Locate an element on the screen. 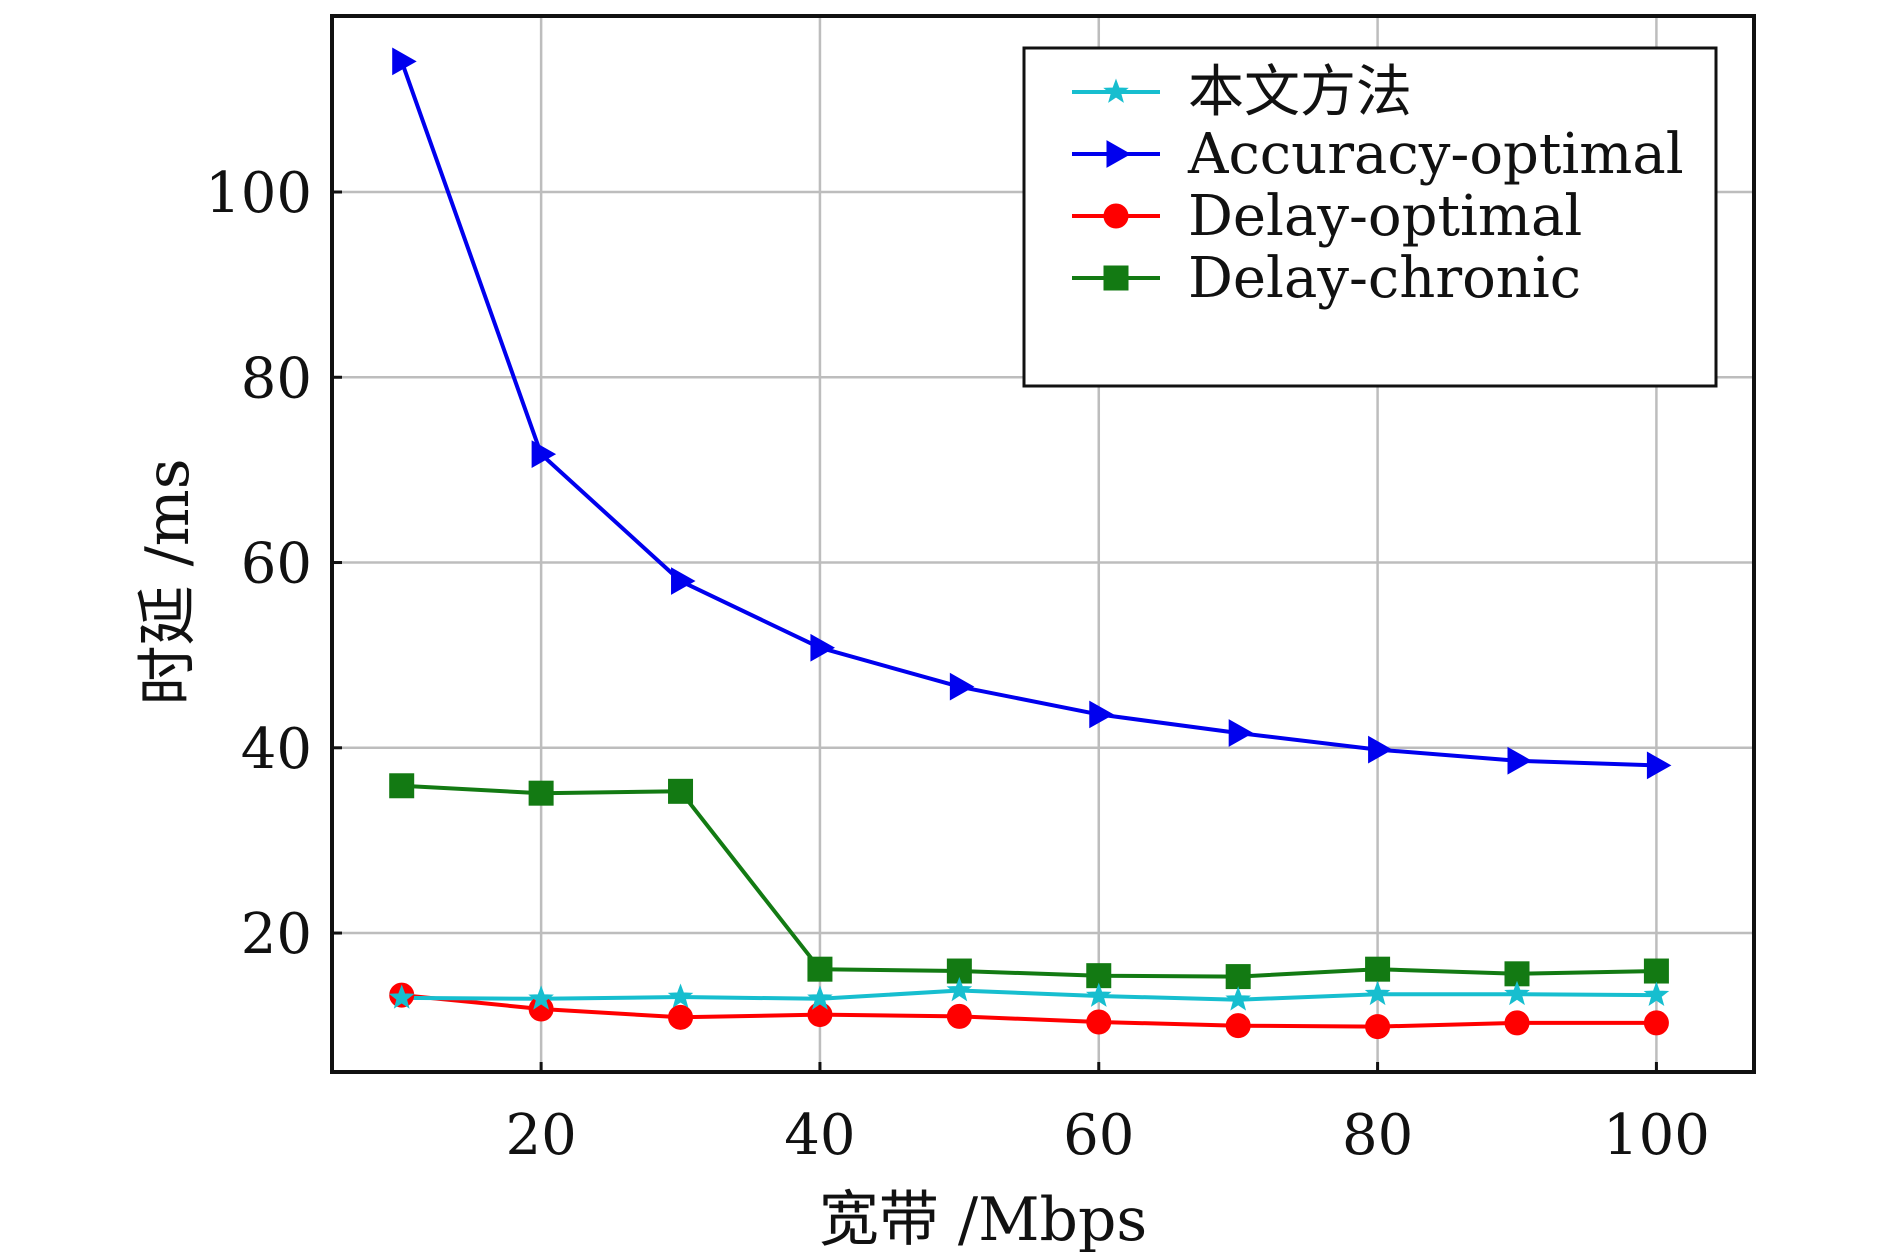  legend-label: Accuracy-optimal is located at coordinates (1435, 154).